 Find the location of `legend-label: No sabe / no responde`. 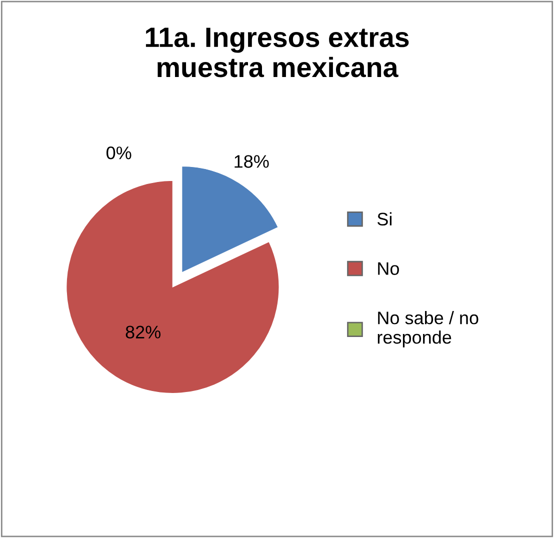

legend-label: No sabe / no responde is located at coordinates (428, 329).